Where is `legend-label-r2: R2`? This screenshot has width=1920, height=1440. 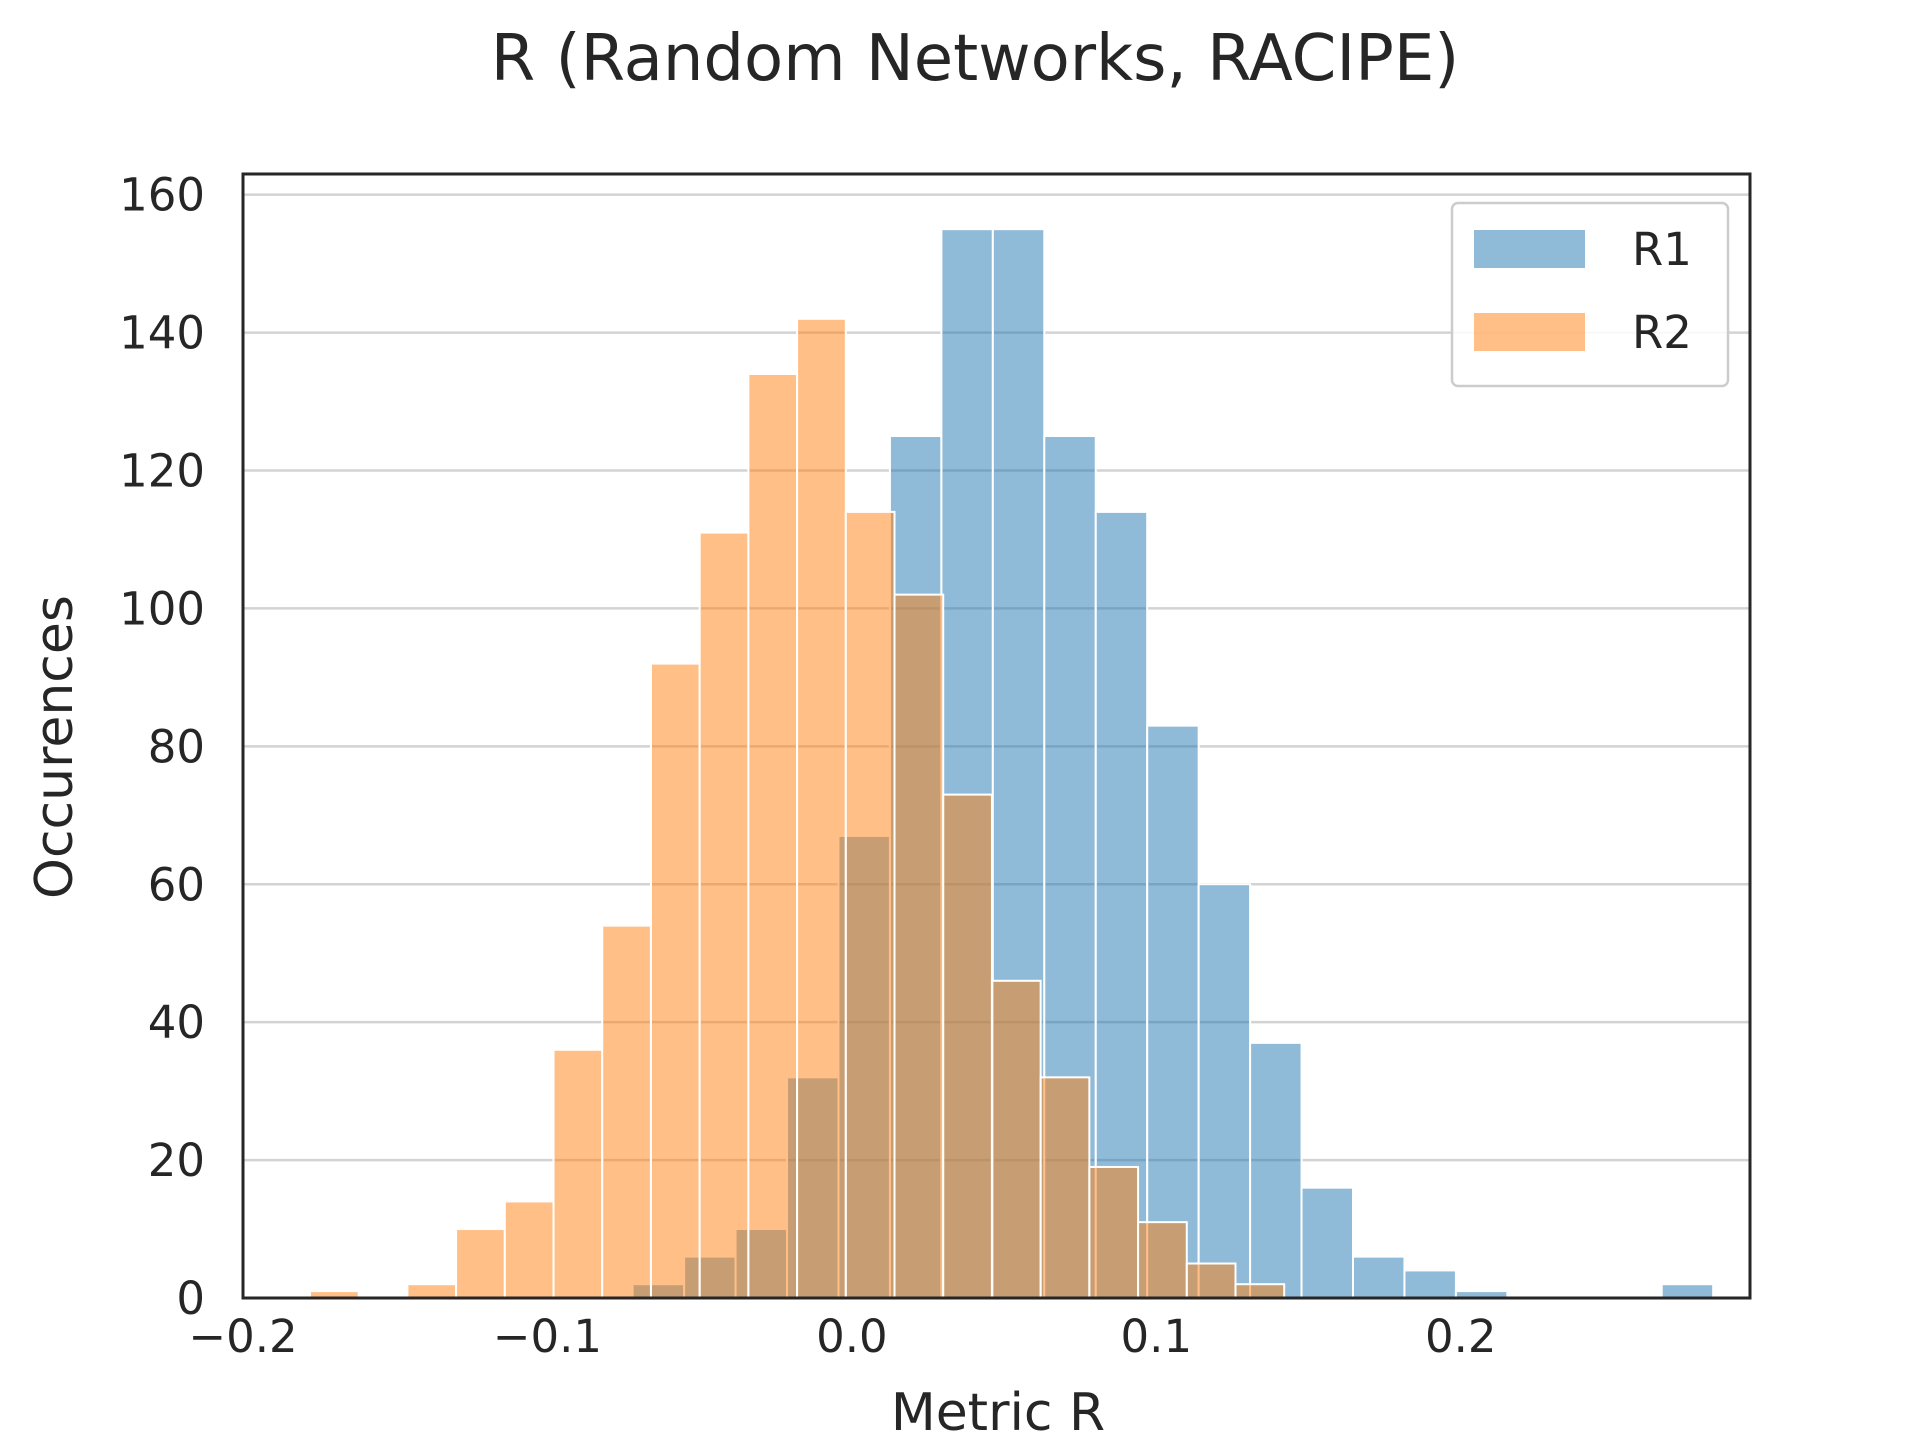
legend-label-r2: R2 is located at coordinates (1662, 332).